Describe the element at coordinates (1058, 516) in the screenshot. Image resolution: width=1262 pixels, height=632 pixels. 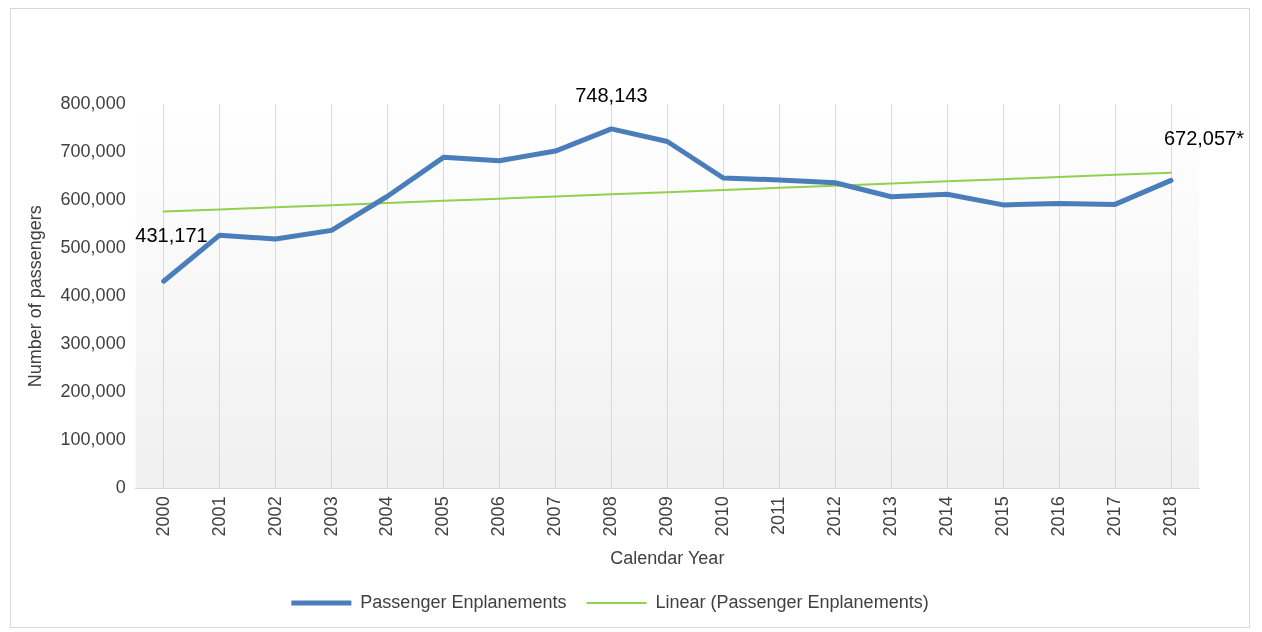
I see `x-tick-label: 2016` at that location.